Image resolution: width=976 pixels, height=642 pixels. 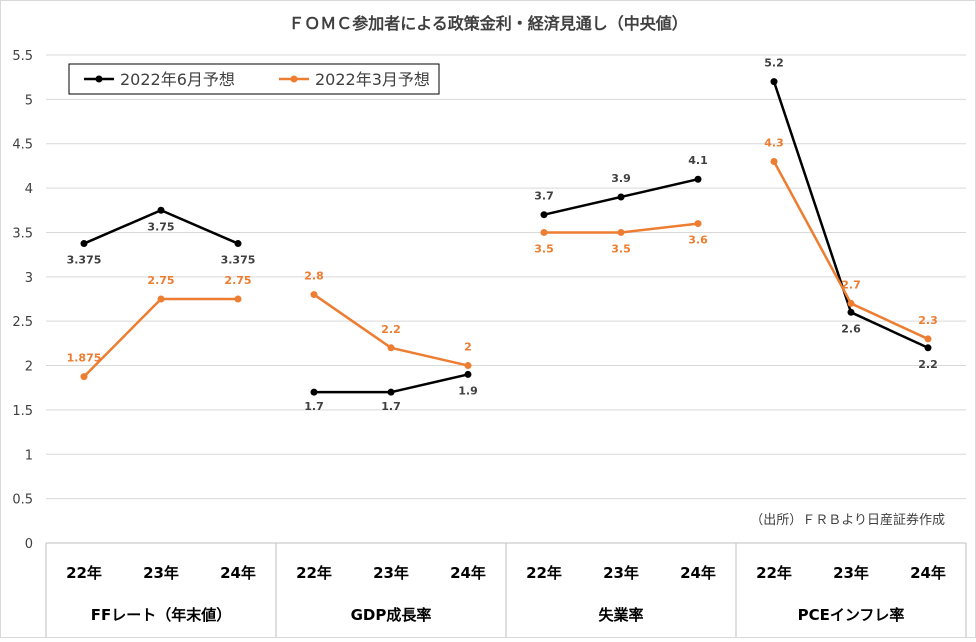 I want to click on data-label: 3.6, so click(x=698, y=240).